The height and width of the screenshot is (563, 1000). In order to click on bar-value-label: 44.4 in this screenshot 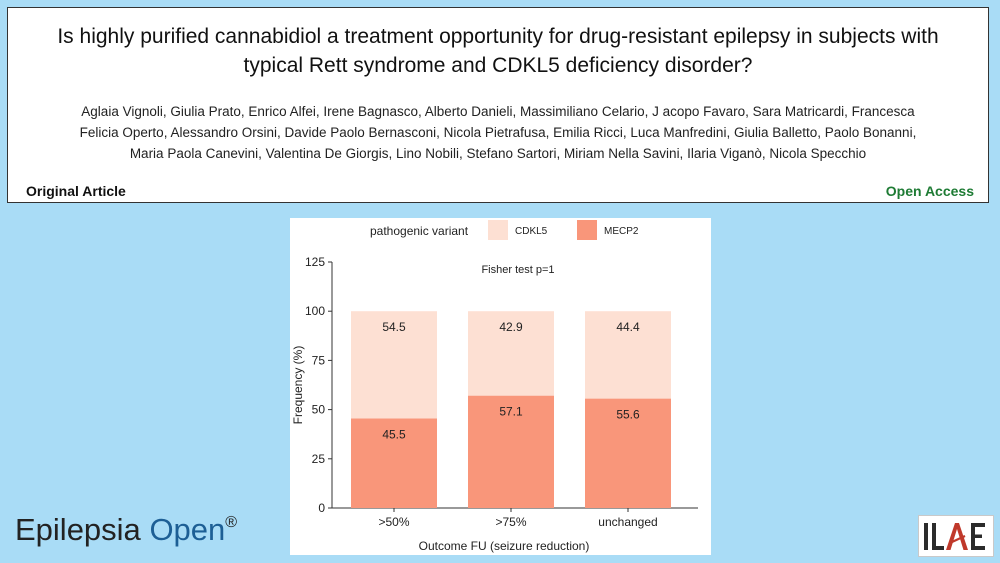, I will do `click(628, 327)`.